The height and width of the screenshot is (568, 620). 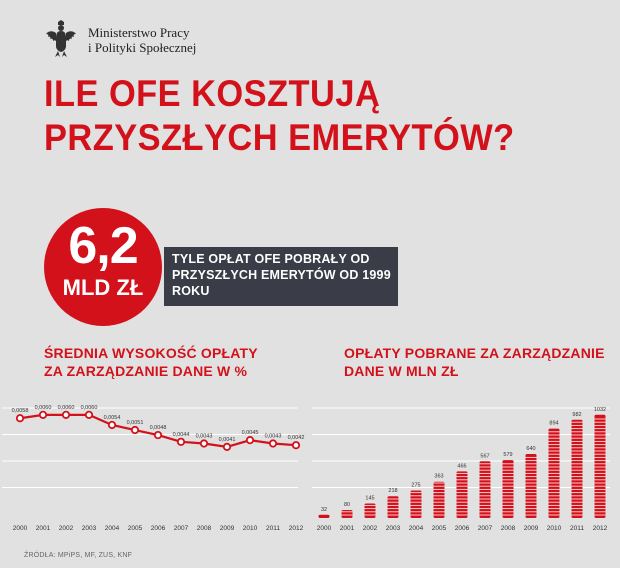 What do you see at coordinates (181, 435) in the screenshot?
I see `line-chart-data-label: 0,0044` at bounding box center [181, 435].